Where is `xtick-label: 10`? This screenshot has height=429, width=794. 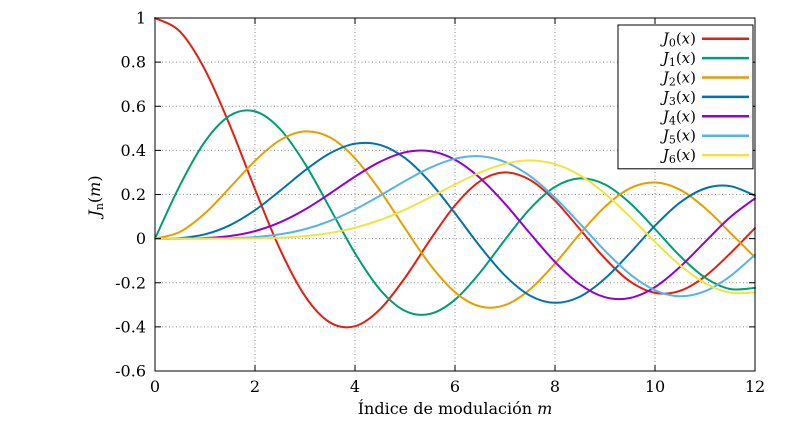 xtick-label: 10 is located at coordinates (655, 386).